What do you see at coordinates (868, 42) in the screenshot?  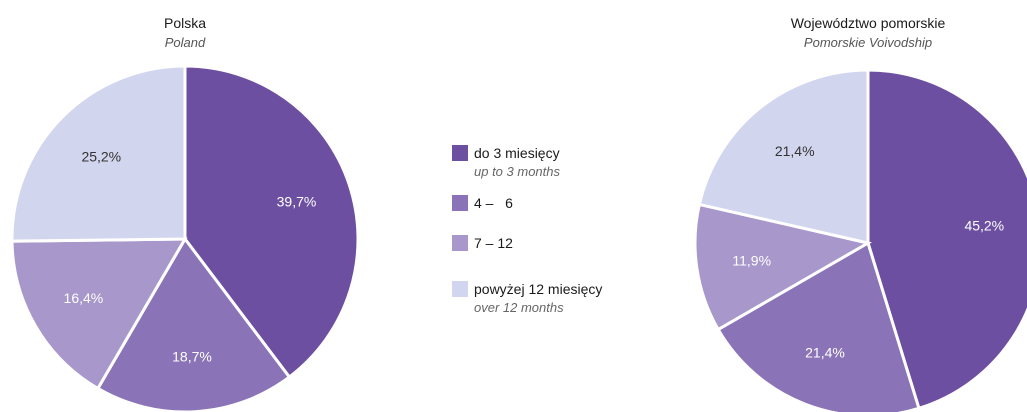 I see `chart-subtitle: Pomorskie Voivodship` at bounding box center [868, 42].